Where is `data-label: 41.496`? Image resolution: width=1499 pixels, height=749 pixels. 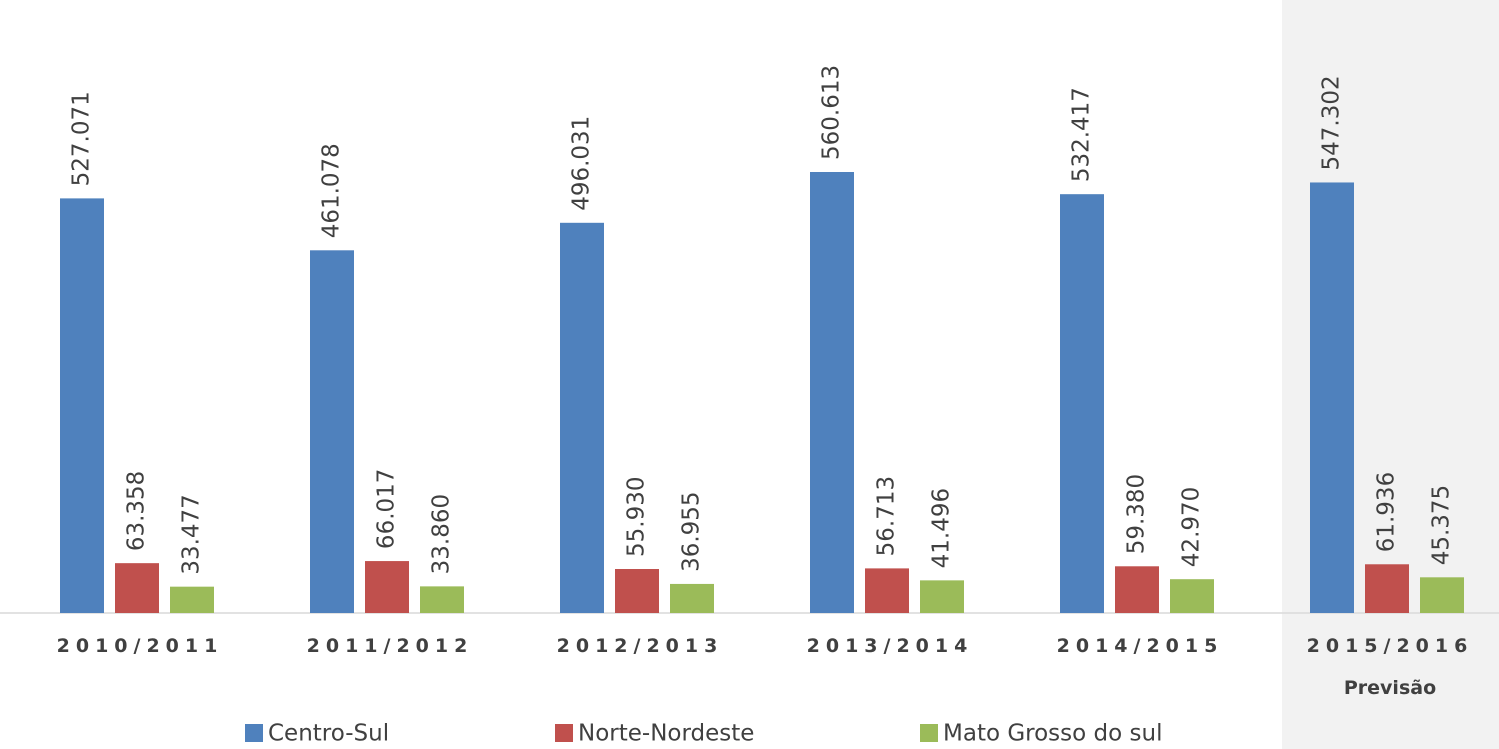 data-label: 41.496 is located at coordinates (942, 528).